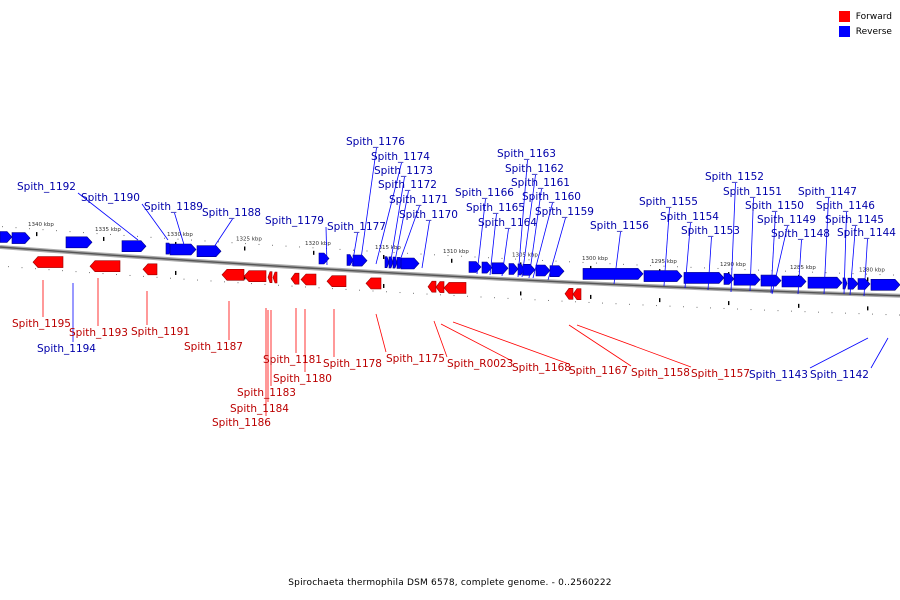 Image resolution: width=900 pixels, height=600 pixels. Describe the element at coordinates (786, 220) in the screenshot. I see `gene-label: Spith_1149` at that location.